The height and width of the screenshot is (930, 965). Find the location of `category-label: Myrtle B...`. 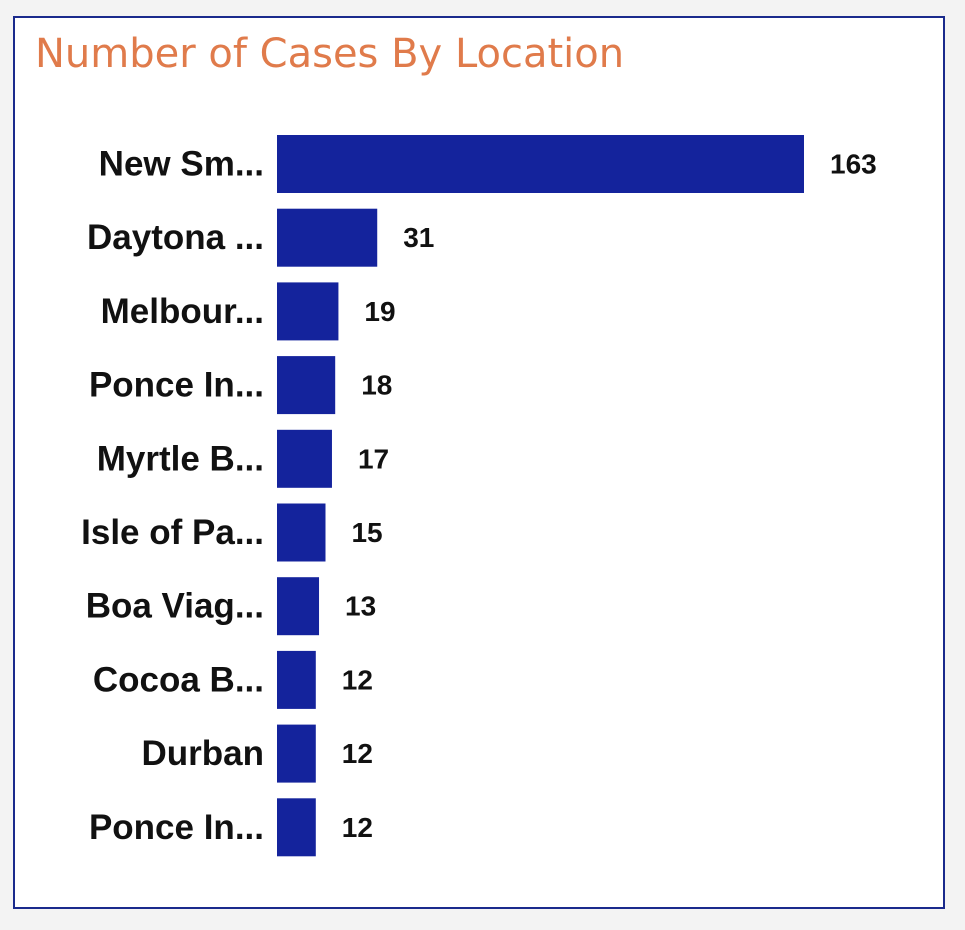

category-label: Myrtle B... is located at coordinates (180, 458).